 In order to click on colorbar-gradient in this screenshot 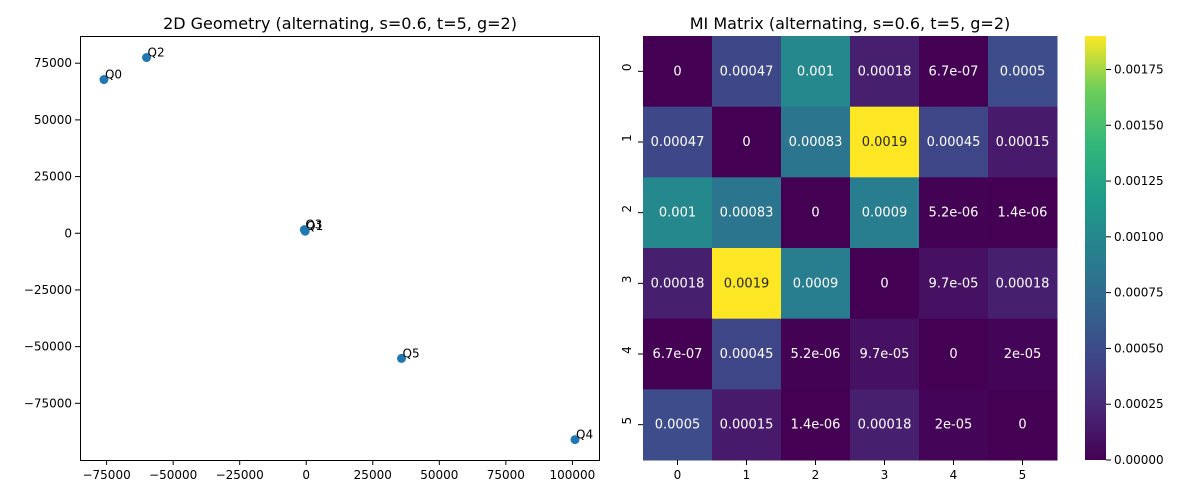, I will do `click(1095, 248)`.